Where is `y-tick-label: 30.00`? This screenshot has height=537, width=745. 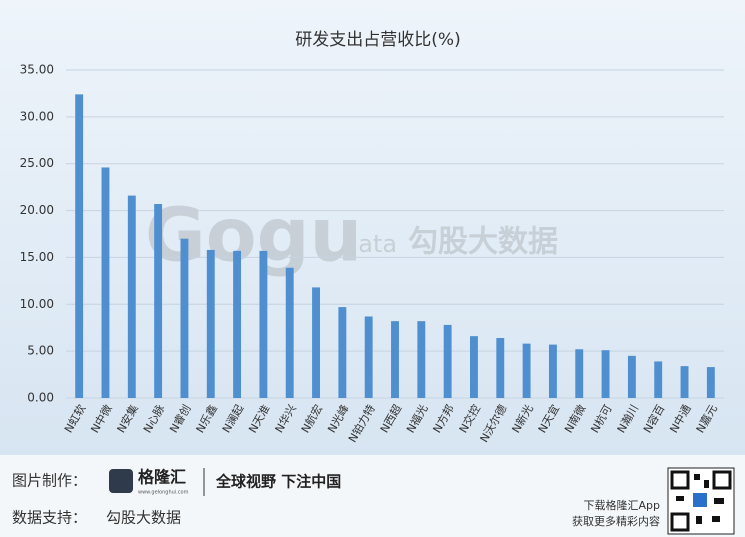
y-tick-label: 30.00 is located at coordinates (37, 116).